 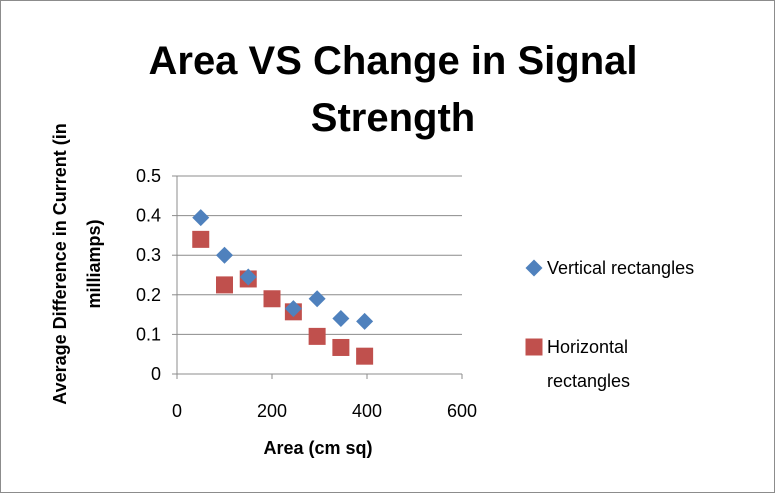 I want to click on x-tick-label-2: 400, so click(x=367, y=411).